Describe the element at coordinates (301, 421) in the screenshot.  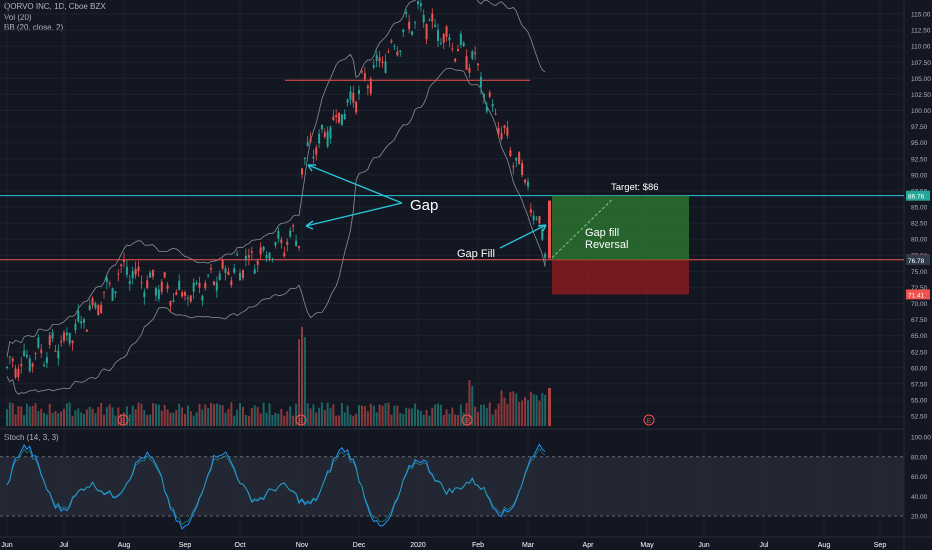
I see `earnings-marker-label: E` at that location.